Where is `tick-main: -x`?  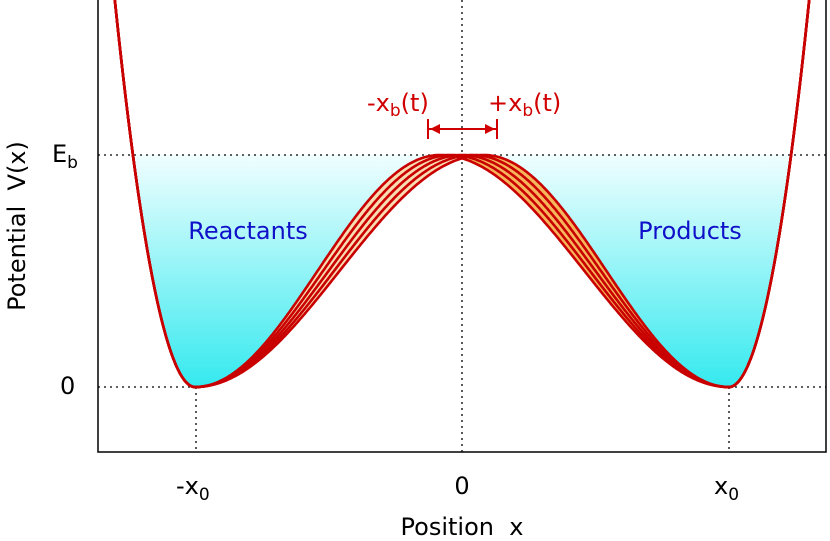
tick-main: -x is located at coordinates (187, 486).